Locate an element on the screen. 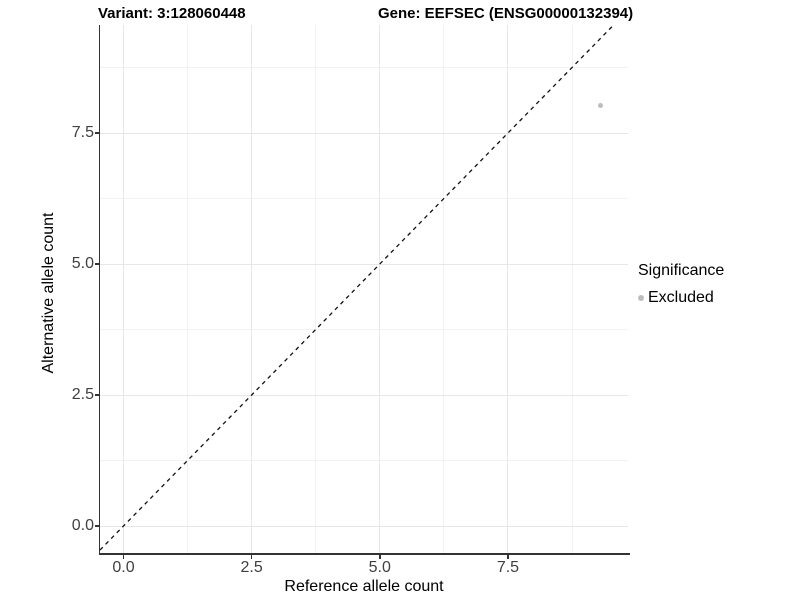  y-tick-label: 7.5 is located at coordinates (82, 132).